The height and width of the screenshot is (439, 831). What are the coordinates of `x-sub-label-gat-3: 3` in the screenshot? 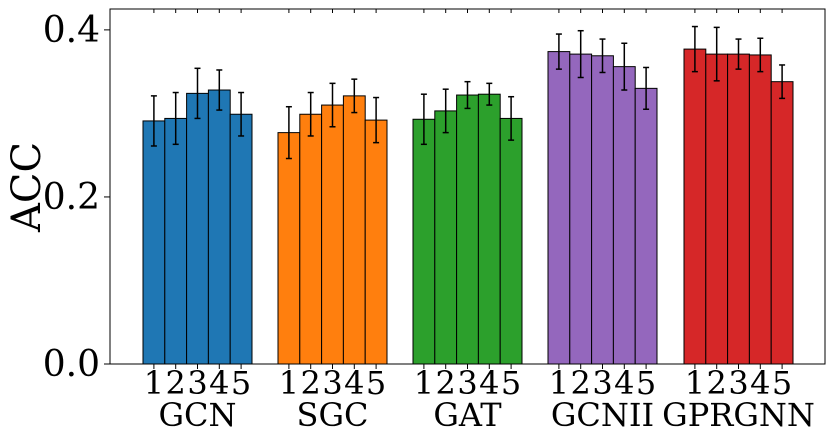 It's located at (467, 383).